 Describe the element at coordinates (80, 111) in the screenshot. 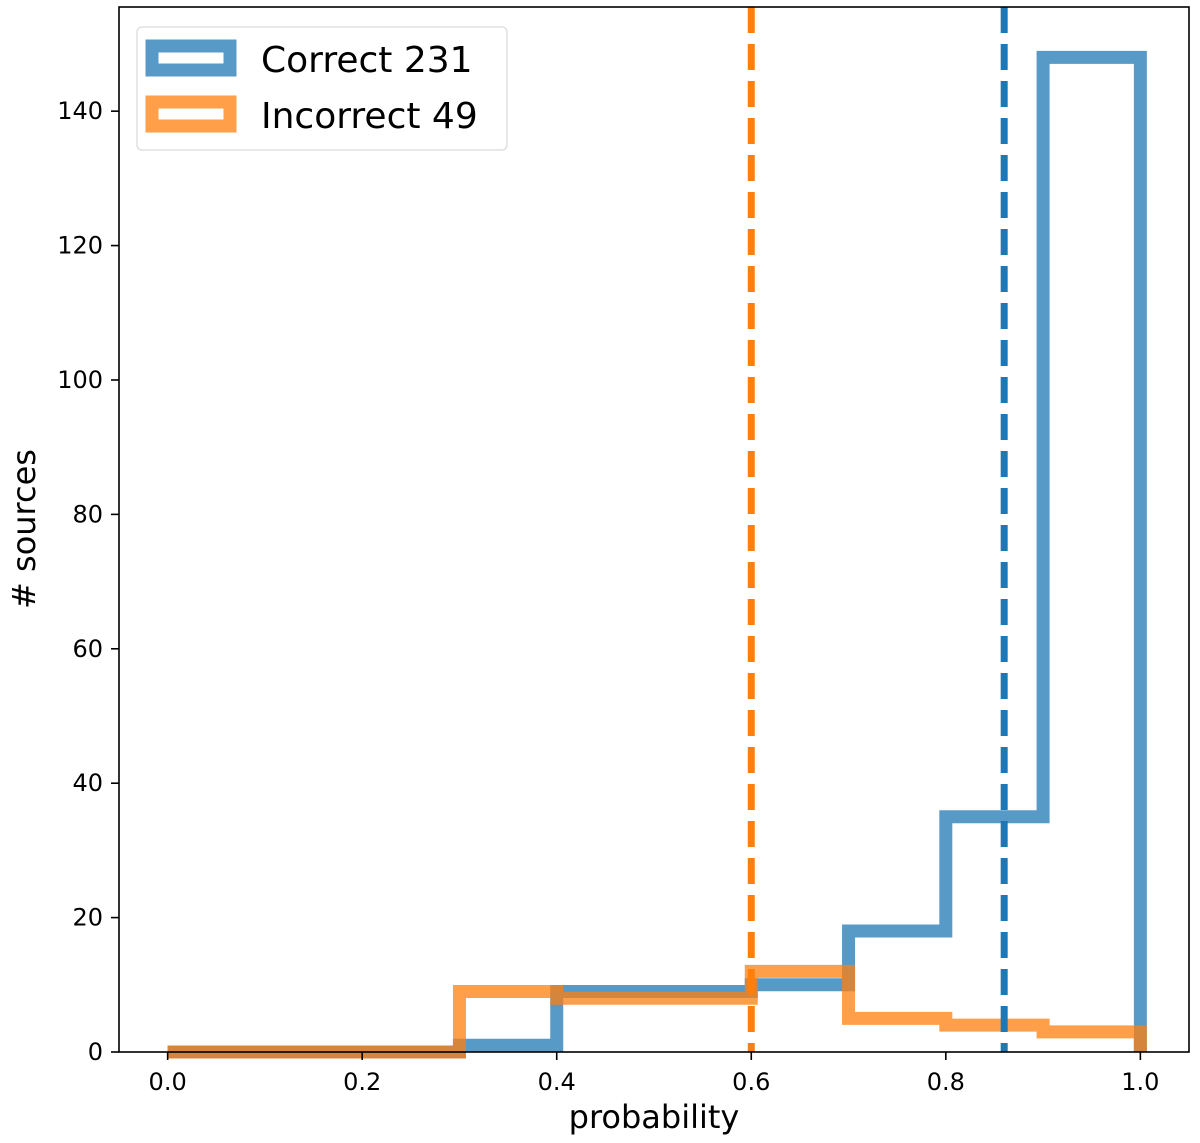

I see `y-tick-label: 140` at that location.